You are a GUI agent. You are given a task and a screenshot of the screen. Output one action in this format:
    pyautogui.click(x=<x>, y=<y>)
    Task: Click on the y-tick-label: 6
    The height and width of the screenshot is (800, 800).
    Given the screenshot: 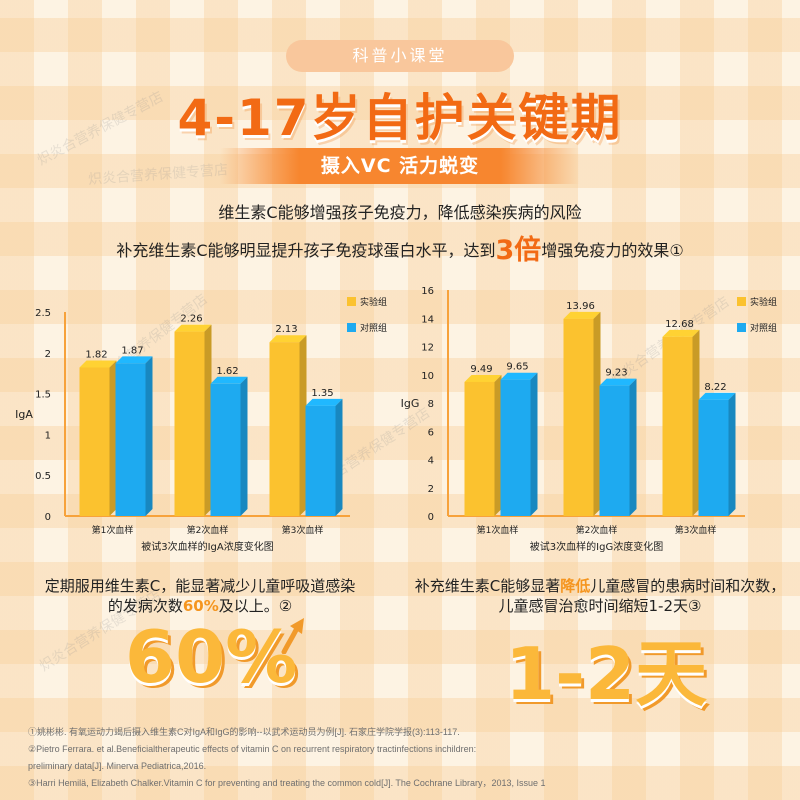 What is the action you would take?
    pyautogui.click(x=431, y=432)
    